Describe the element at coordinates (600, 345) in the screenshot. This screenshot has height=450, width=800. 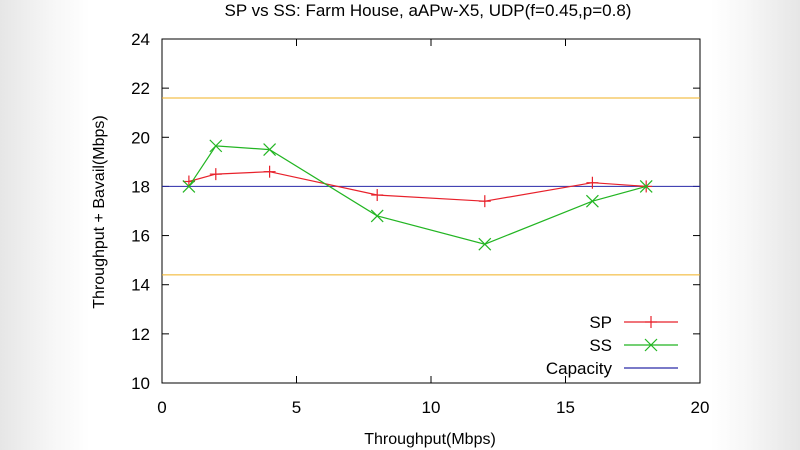
I see `legend-label: SS` at that location.